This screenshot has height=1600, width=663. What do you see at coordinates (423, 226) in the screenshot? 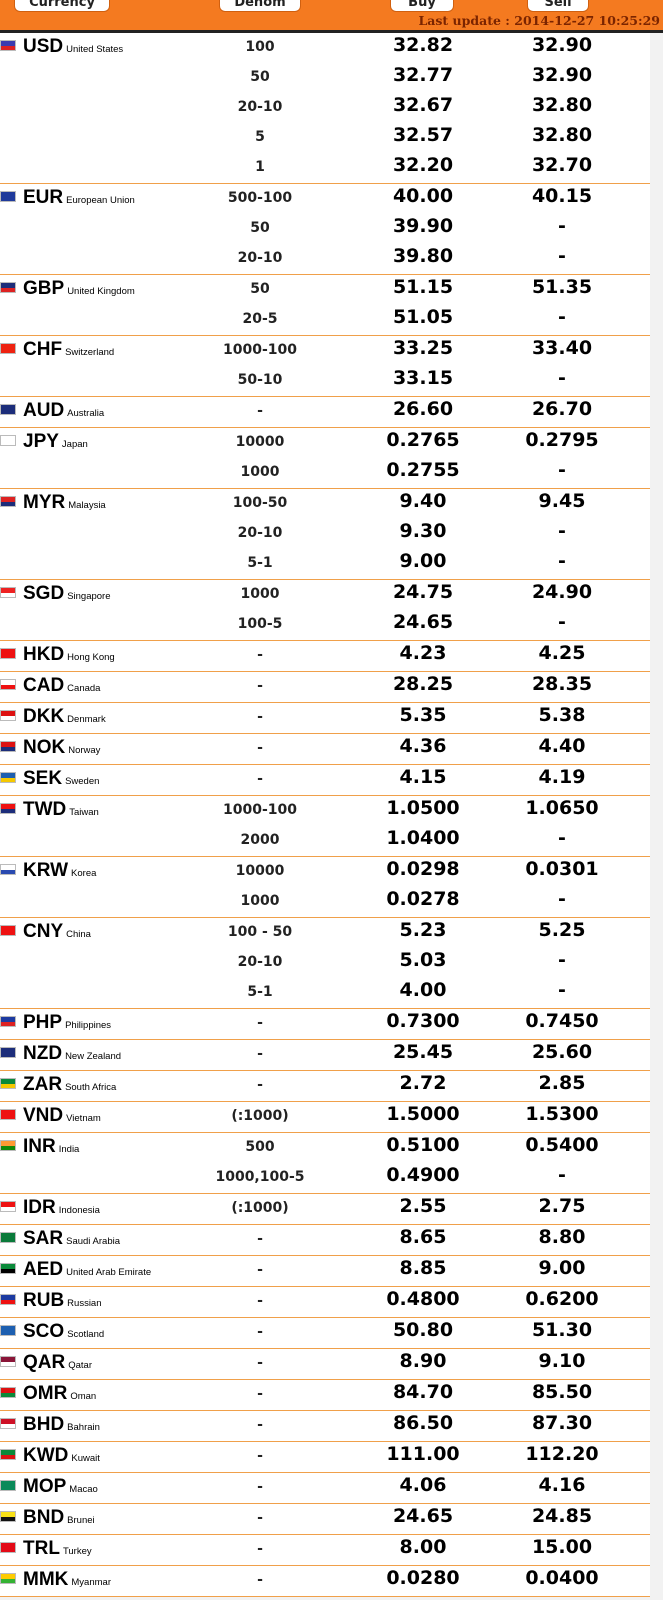
I see `buy-rate: 39.90` at bounding box center [423, 226].